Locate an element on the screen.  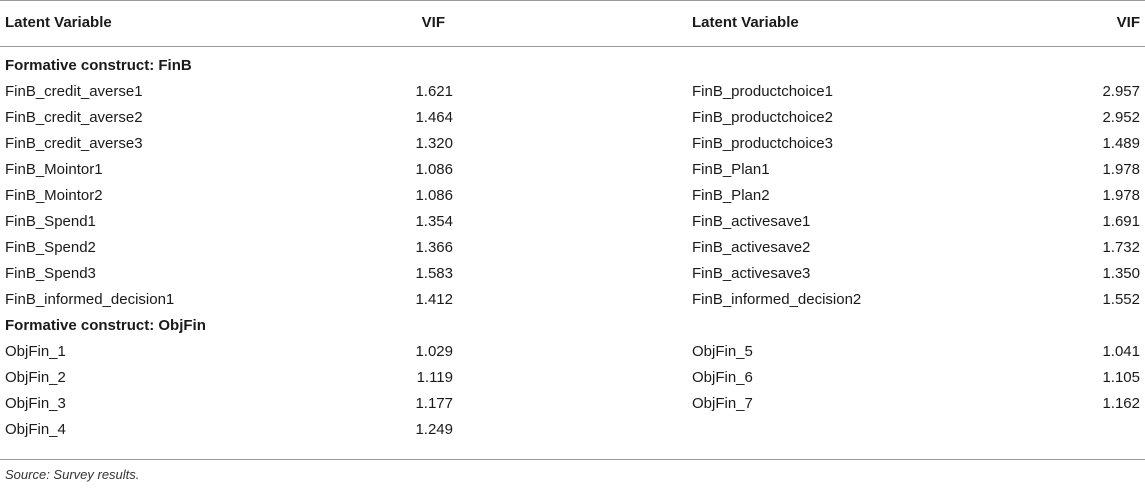
vif-value-left: 1.320 is located at coordinates (434, 143).